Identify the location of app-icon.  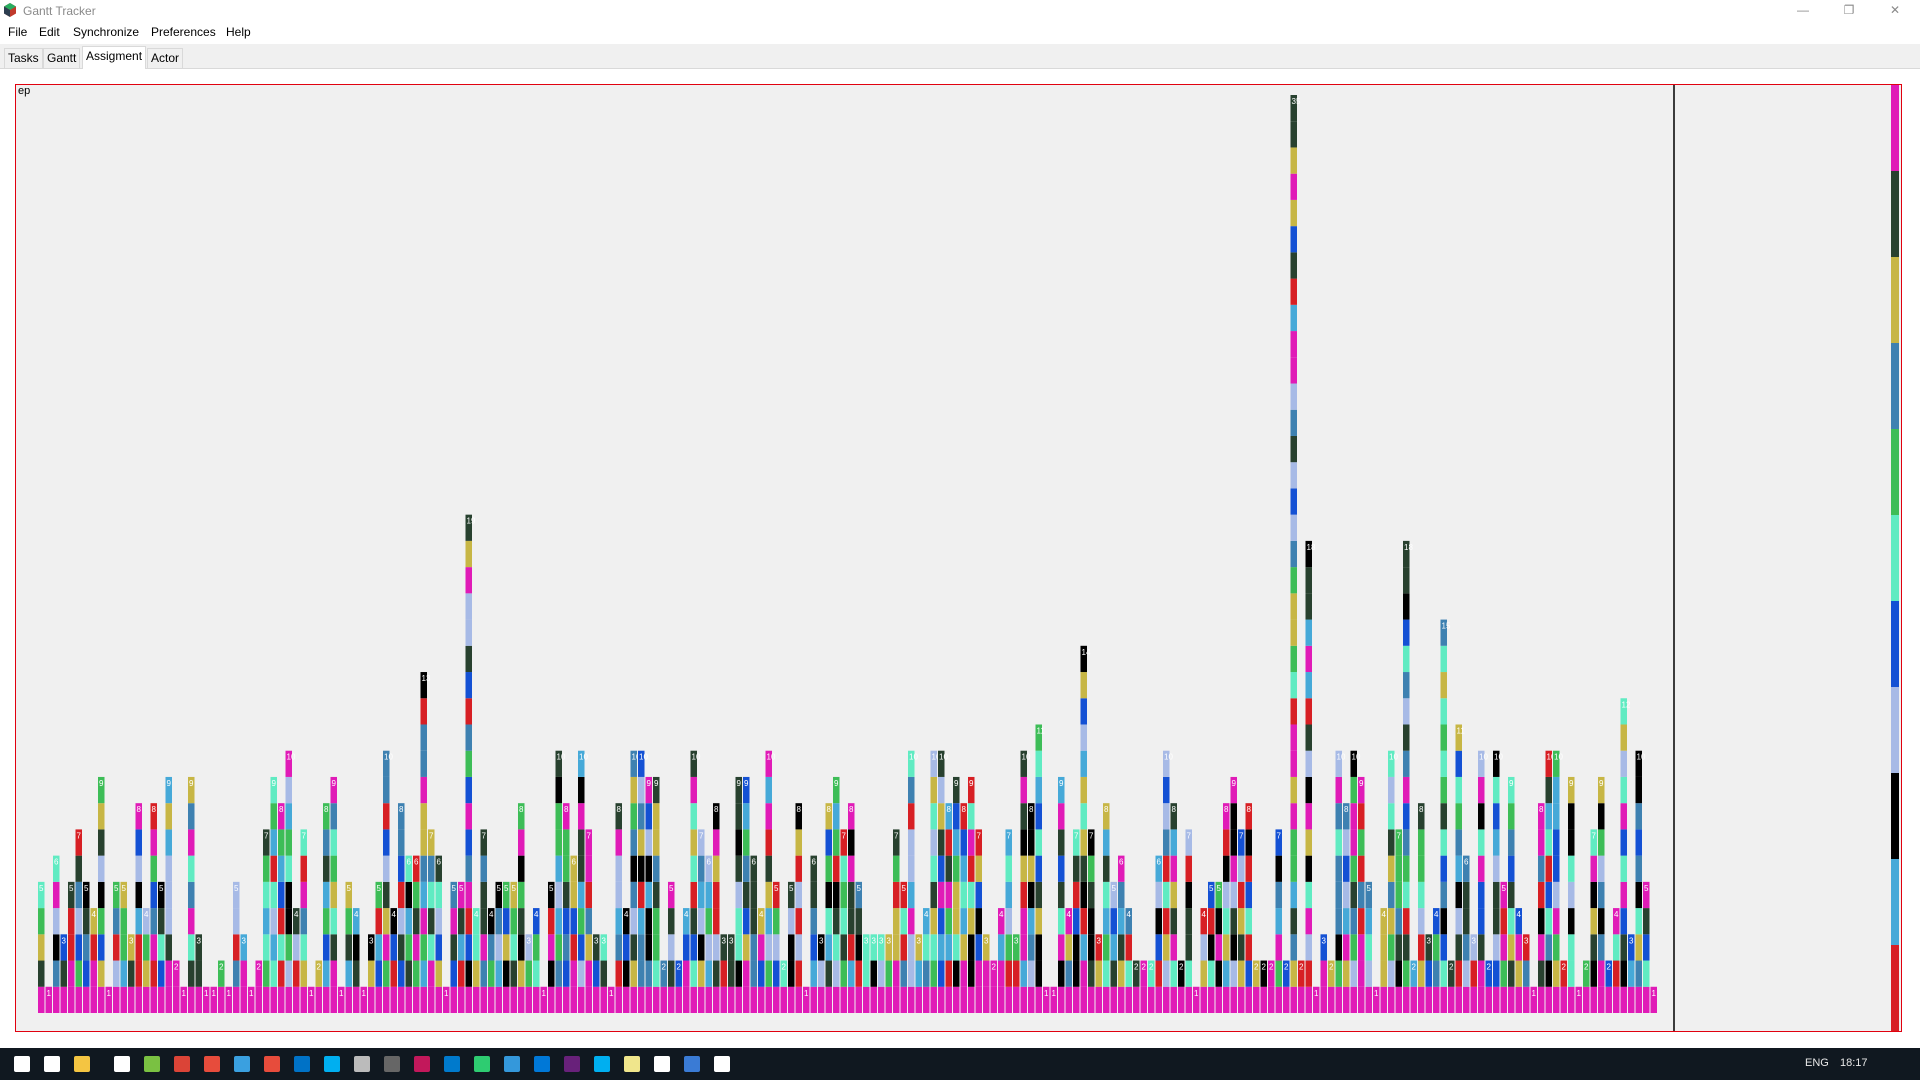
(152, 1064).